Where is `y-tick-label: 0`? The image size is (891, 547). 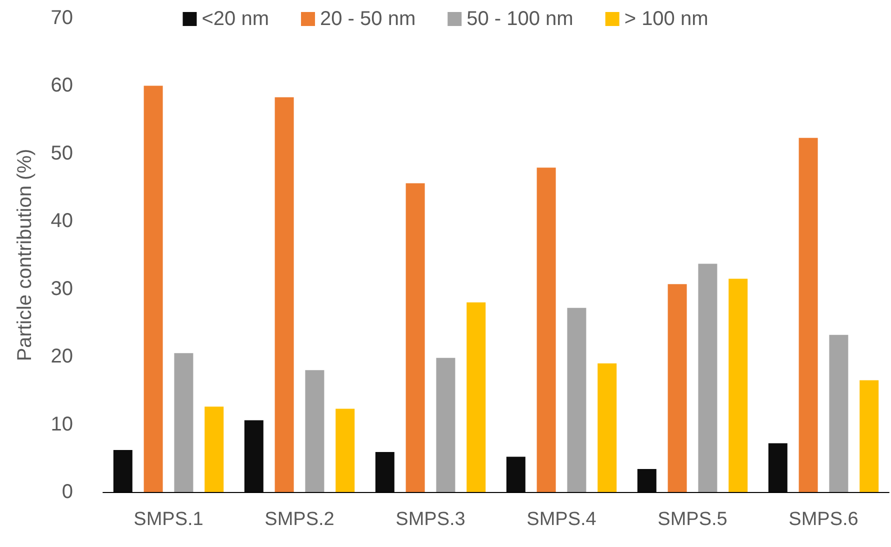 y-tick-label: 0 is located at coordinates (67, 492).